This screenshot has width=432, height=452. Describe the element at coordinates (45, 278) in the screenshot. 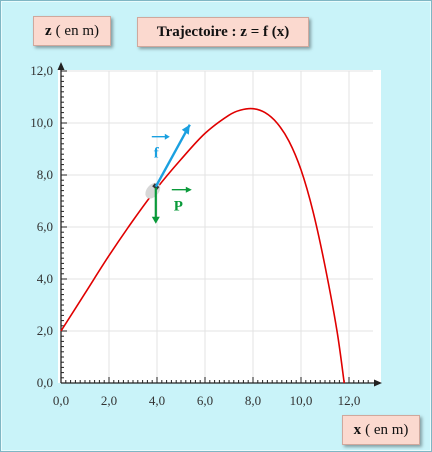

I see `y-tick-label: 4,0` at that location.